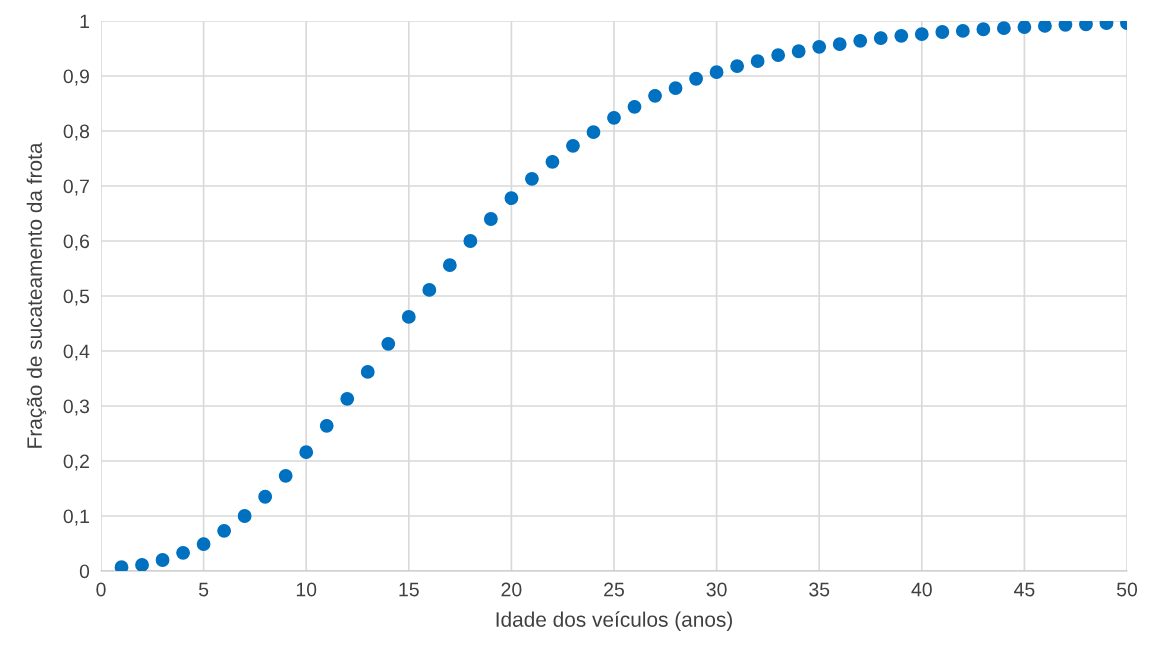 This screenshot has width=1149, height=655. Describe the element at coordinates (1127, 589) in the screenshot. I see `x-tick-label: 50` at that location.